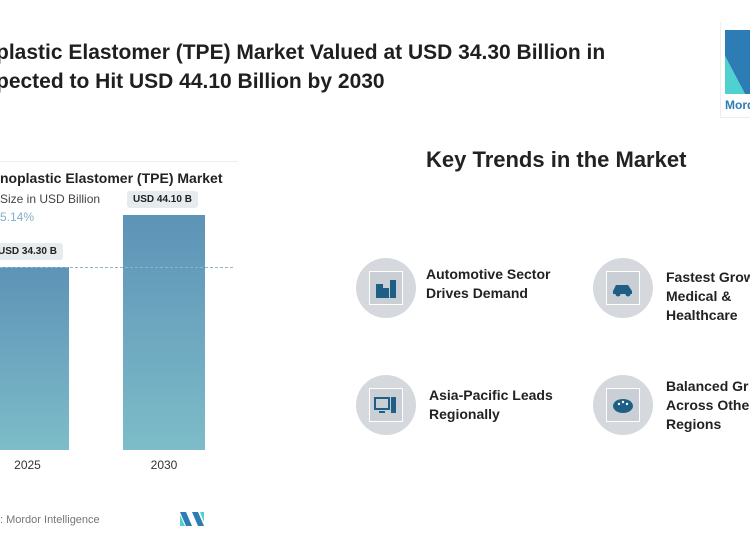 This screenshot has height=536, width=750. What do you see at coordinates (50, 520) in the screenshot?
I see `source-text: : Mordor Intelligence` at bounding box center [50, 520].